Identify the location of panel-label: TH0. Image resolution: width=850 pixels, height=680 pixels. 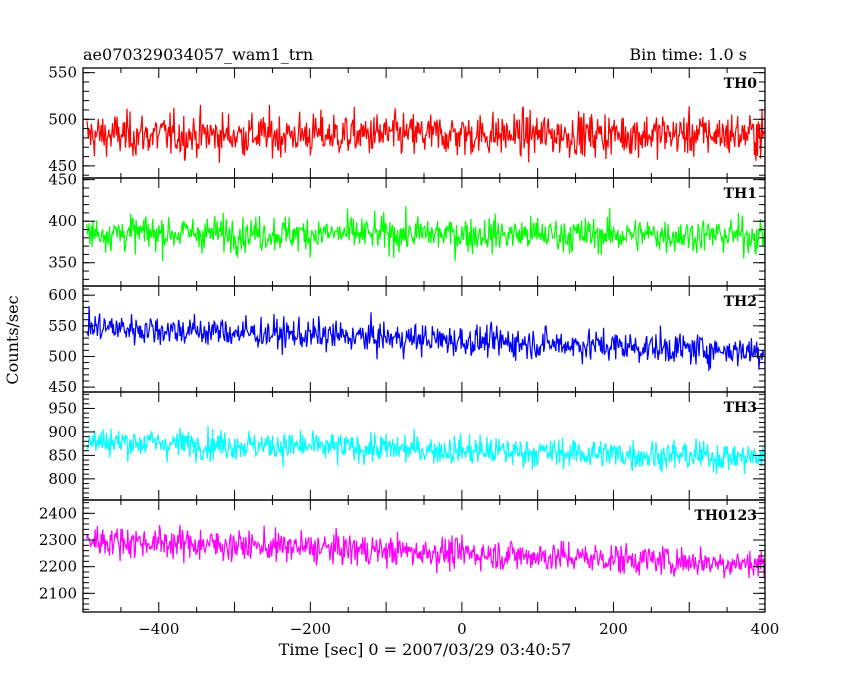
(741, 84).